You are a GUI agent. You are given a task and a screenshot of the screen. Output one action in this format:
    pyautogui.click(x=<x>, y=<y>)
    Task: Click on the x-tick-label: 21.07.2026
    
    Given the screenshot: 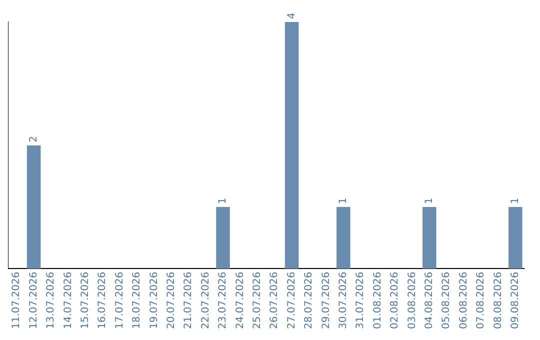 What is the action you would take?
    pyautogui.click(x=188, y=301)
    